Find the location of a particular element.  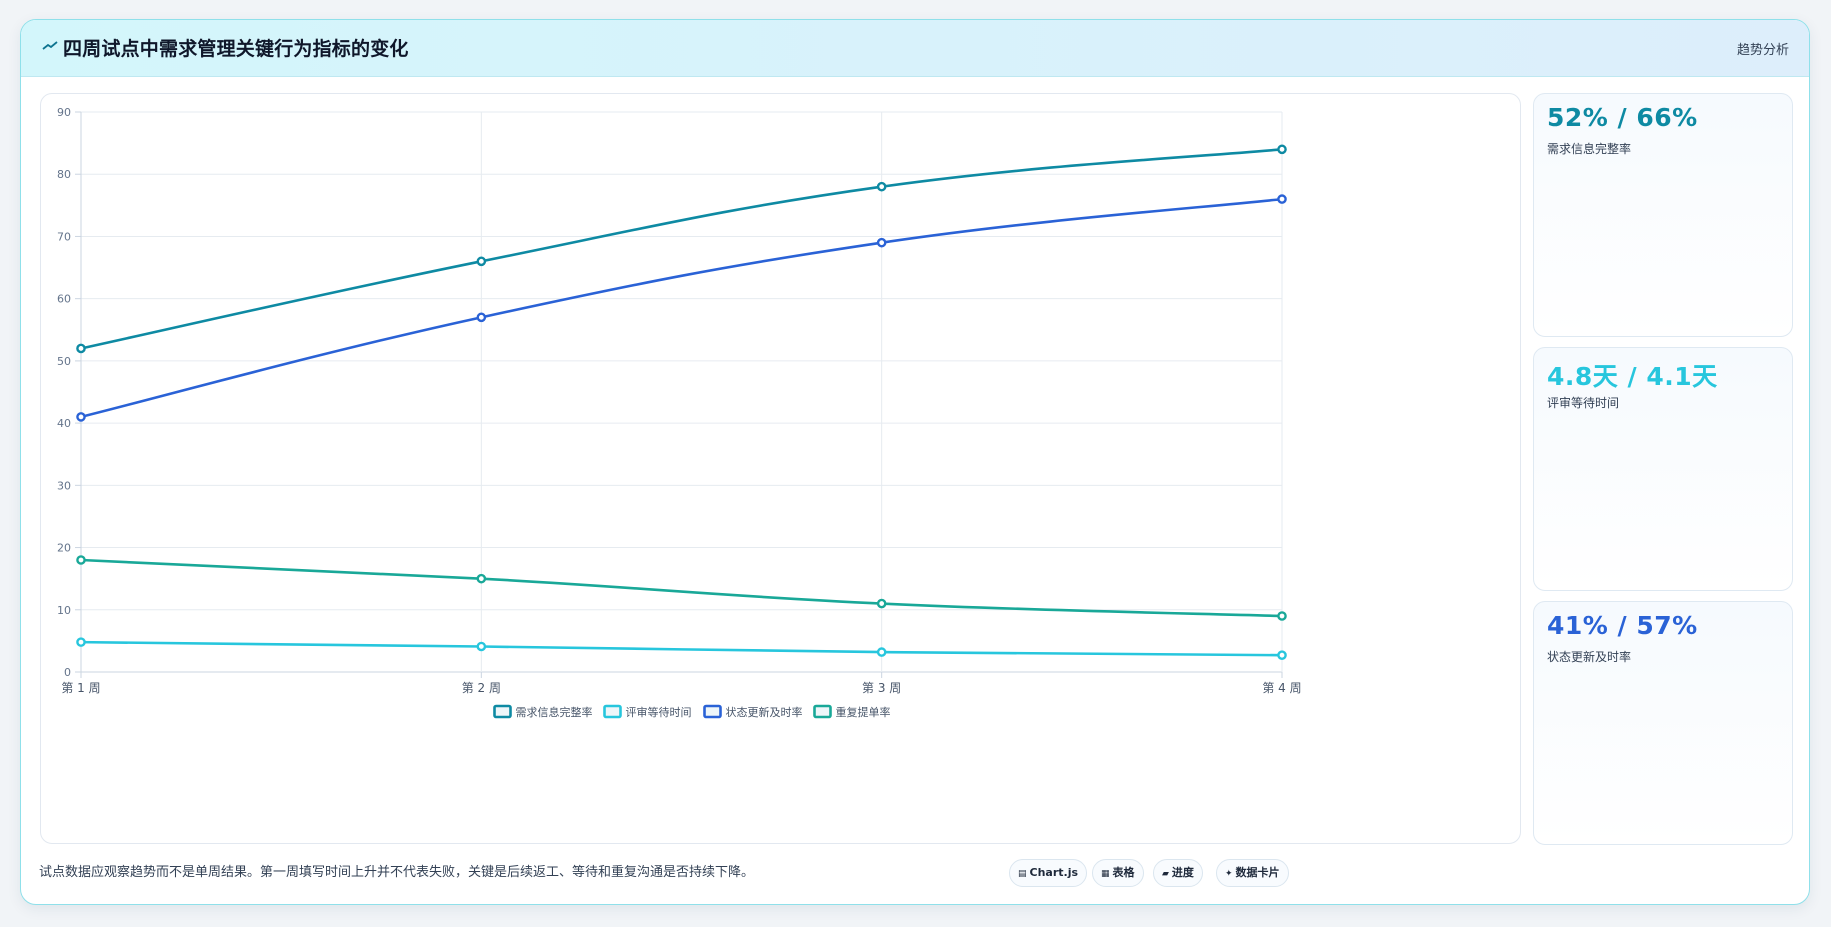

chip-data-card: ✦ 数据卡片 is located at coordinates (1252, 873).